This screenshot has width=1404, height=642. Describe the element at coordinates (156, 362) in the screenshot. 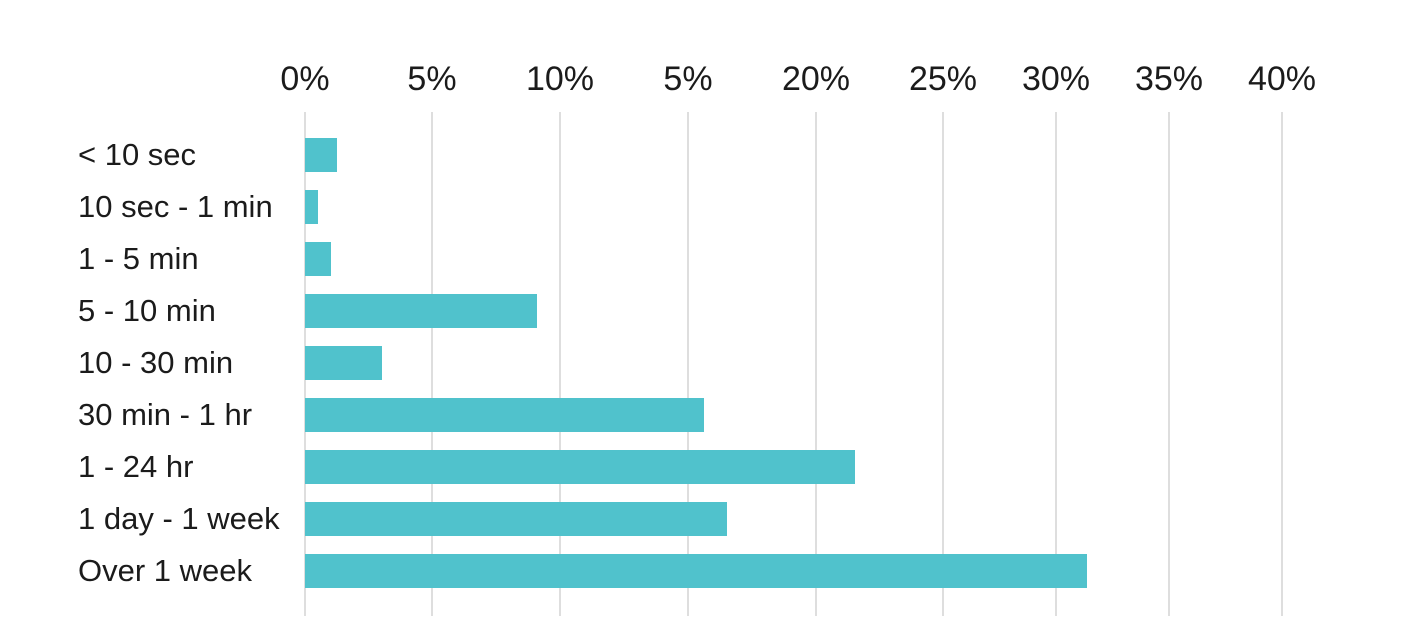

I see `category-label: 10 - 30 min` at that location.